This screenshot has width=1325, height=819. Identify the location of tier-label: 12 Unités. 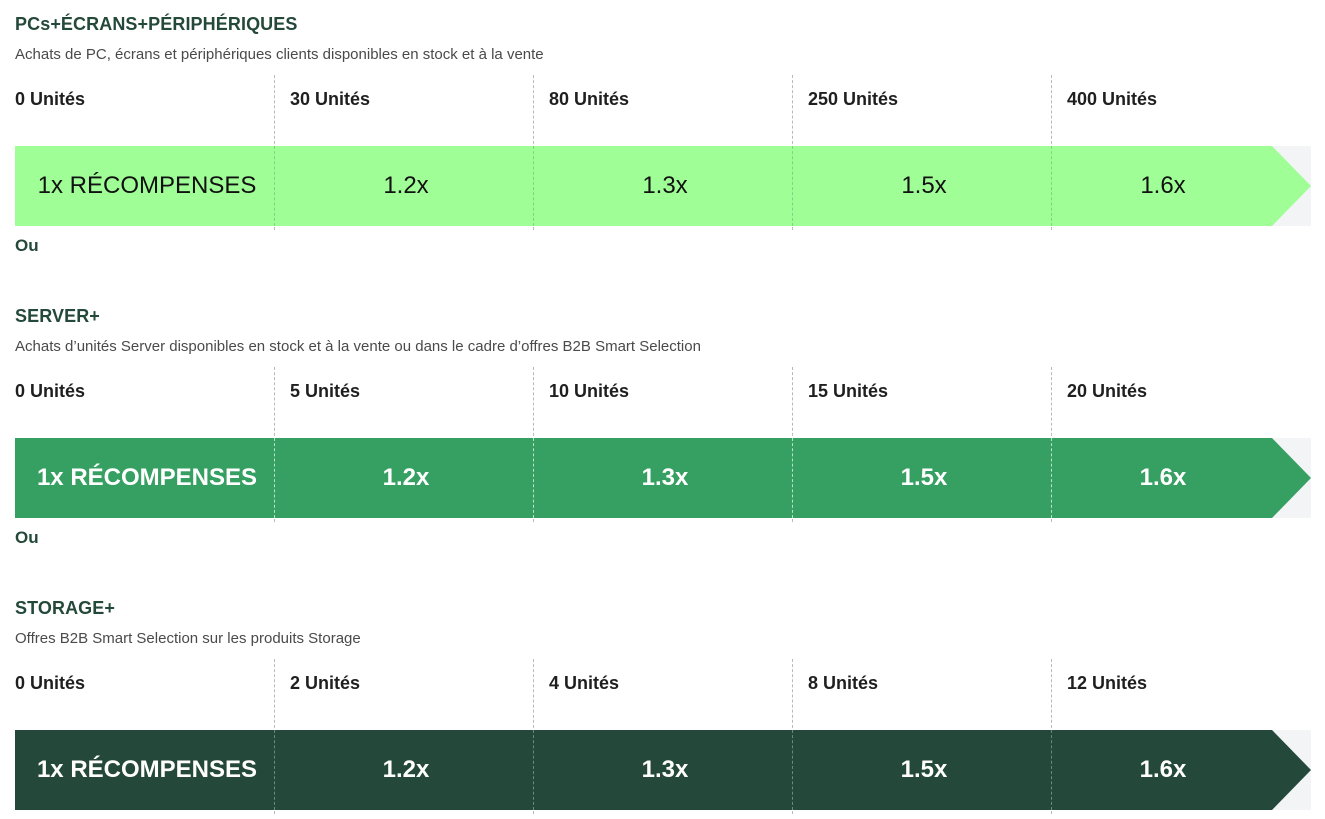
(1107, 683).